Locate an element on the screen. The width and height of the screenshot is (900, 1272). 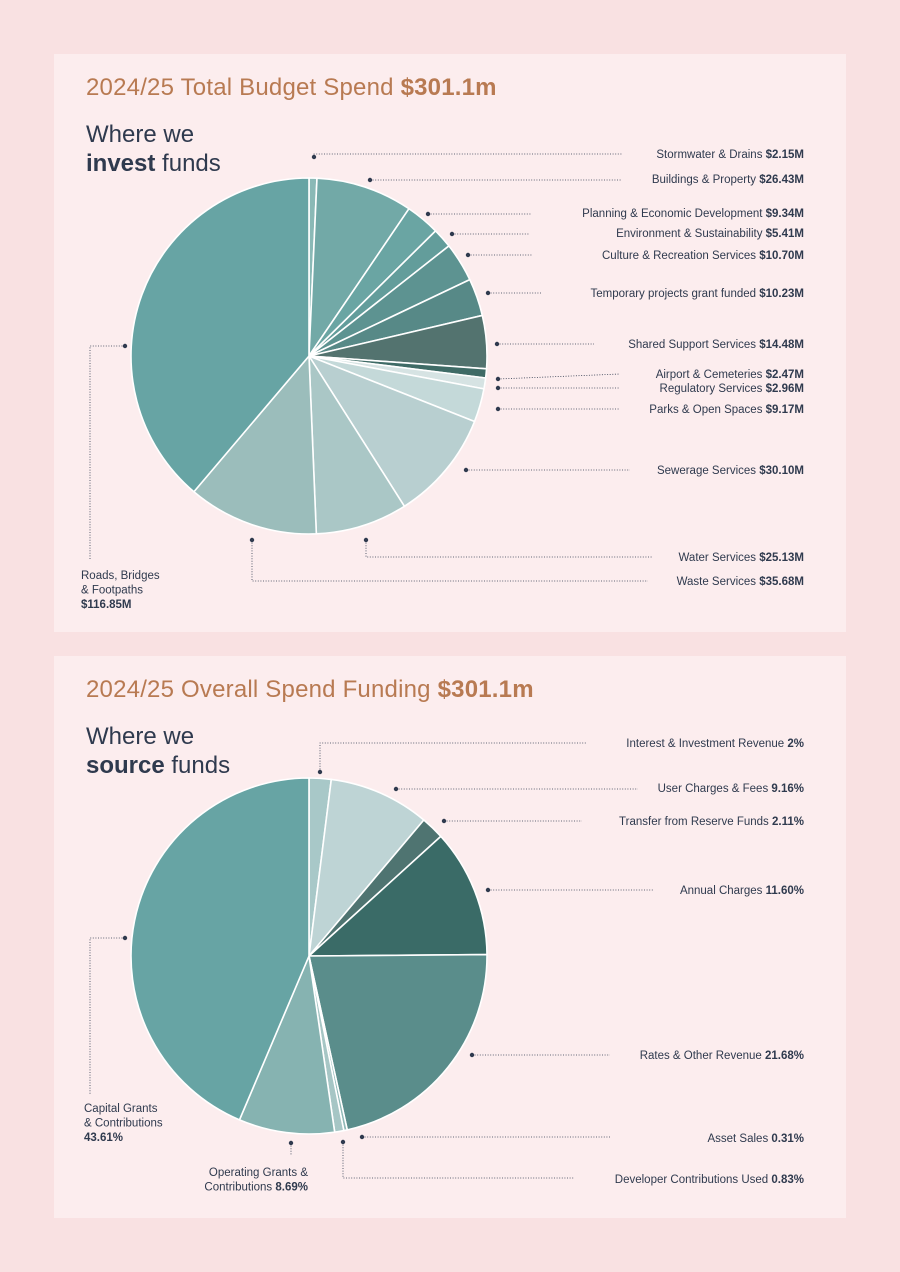
leader-dot-temporary-projects-grant-funded is located at coordinates (488, 293).